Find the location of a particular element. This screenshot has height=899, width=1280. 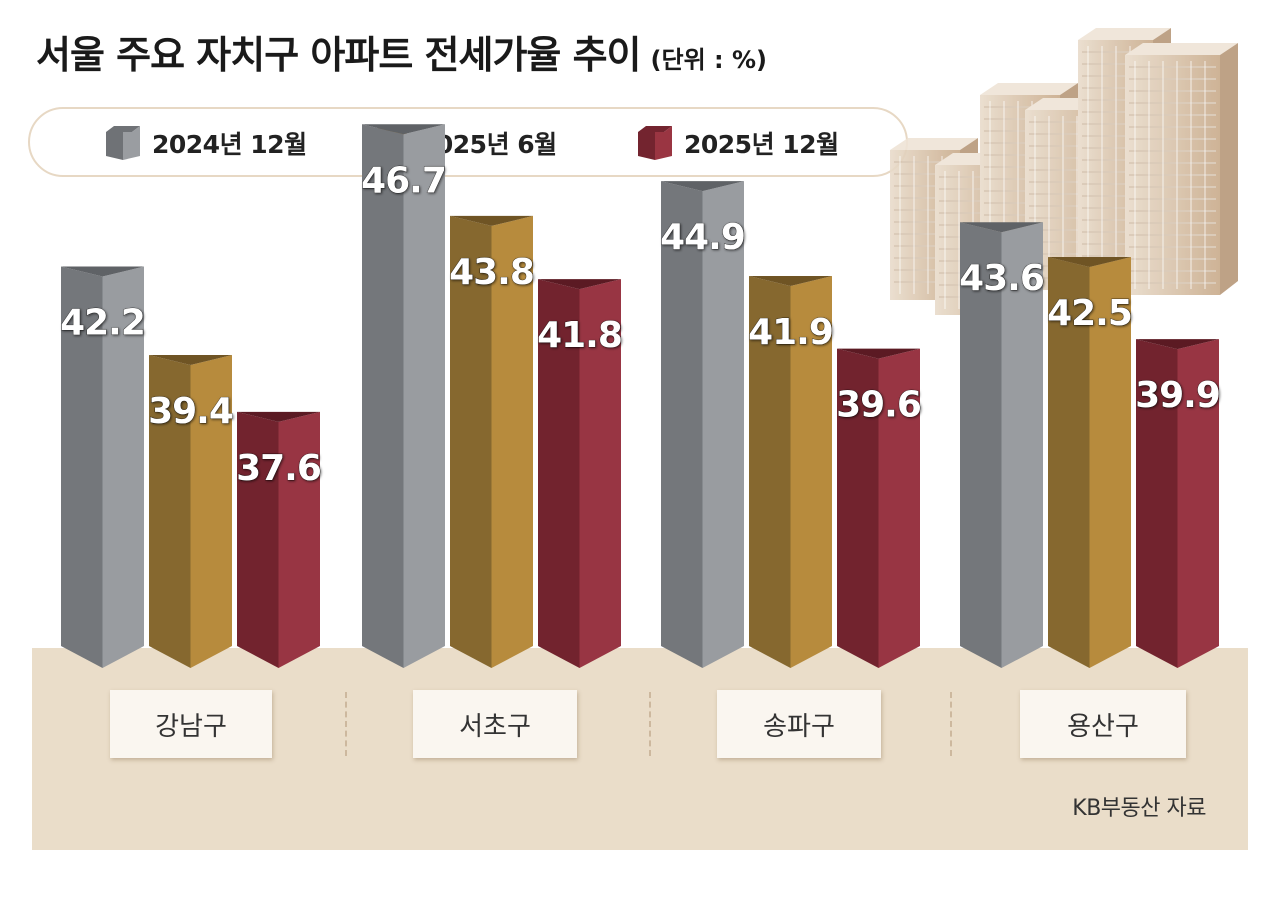

data-label-yongsan-2025-12: 39.9 is located at coordinates (1177, 395).